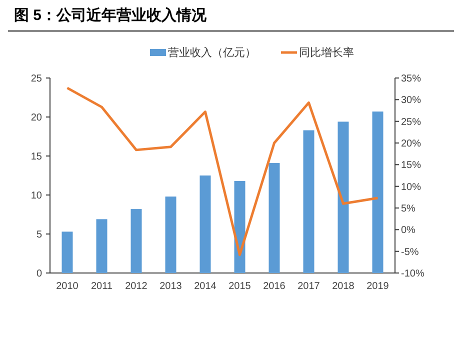  What do you see at coordinates (408, 230) in the screenshot?
I see `y2-tick-label: 0%` at bounding box center [408, 230].